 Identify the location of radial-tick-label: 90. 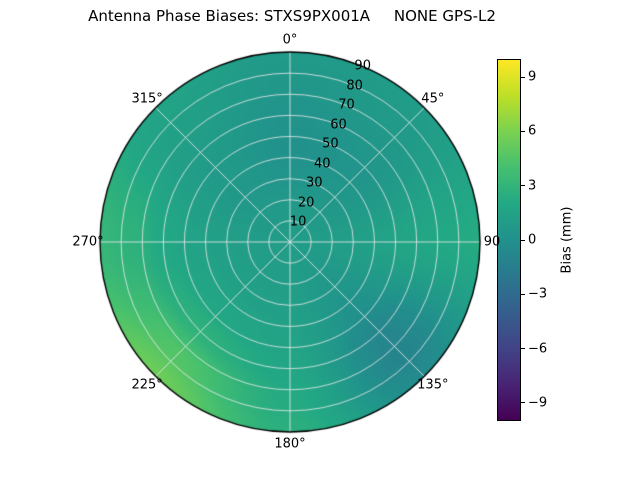
(362, 66).